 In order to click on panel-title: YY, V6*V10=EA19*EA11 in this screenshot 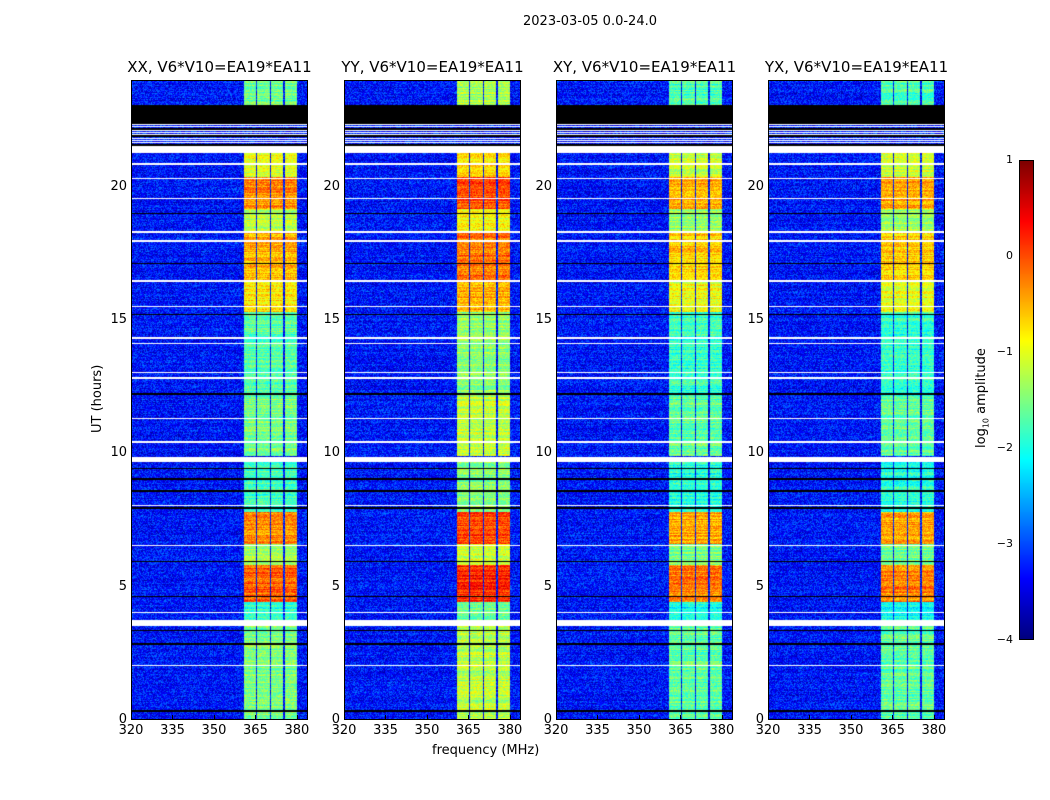, I will do `click(432, 67)`.